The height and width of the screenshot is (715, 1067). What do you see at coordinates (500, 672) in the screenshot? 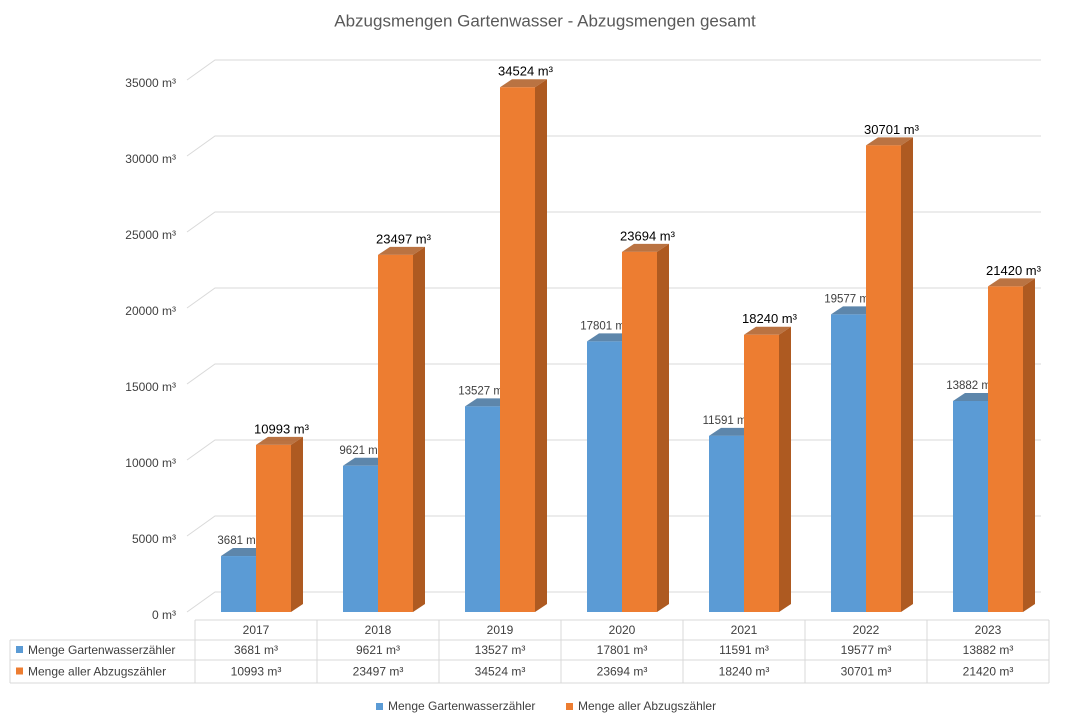
I see `table-cell: 34524 m³` at bounding box center [500, 672].